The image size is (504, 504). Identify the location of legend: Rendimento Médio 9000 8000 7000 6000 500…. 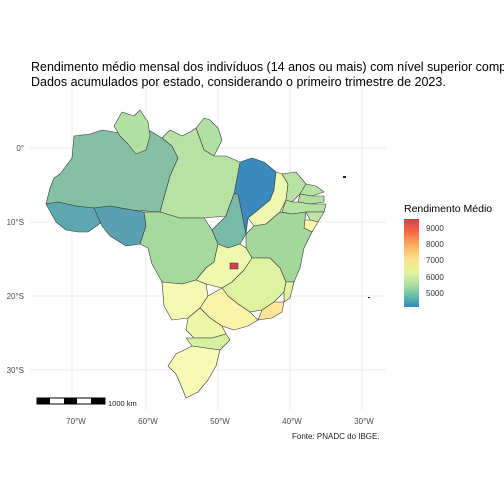
(448, 255).